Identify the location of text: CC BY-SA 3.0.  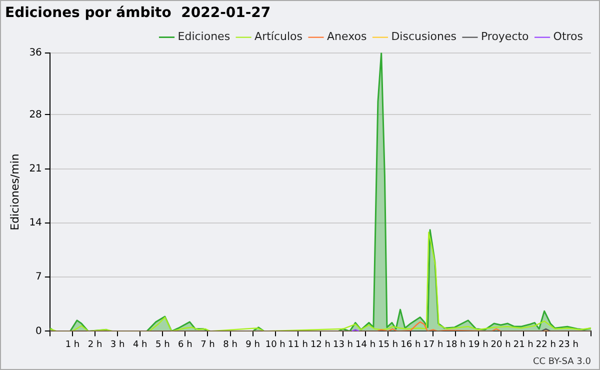
(562, 362).